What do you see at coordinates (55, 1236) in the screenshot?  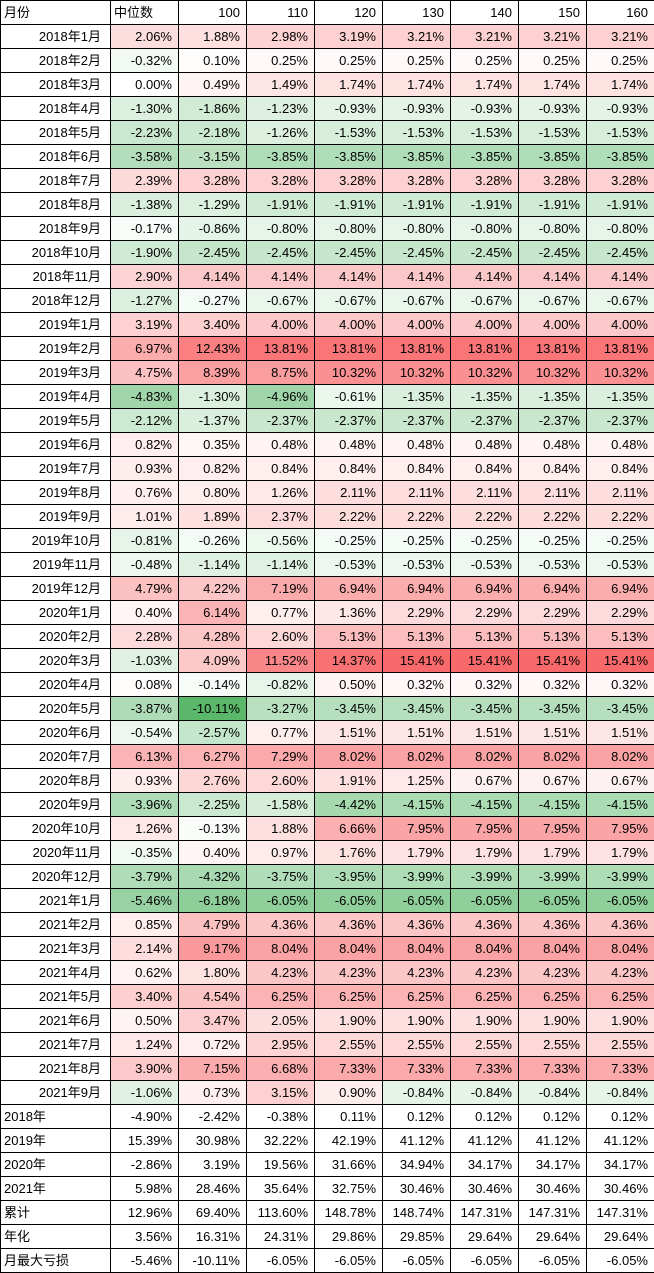 I see `row-label: 年化` at bounding box center [55, 1236].